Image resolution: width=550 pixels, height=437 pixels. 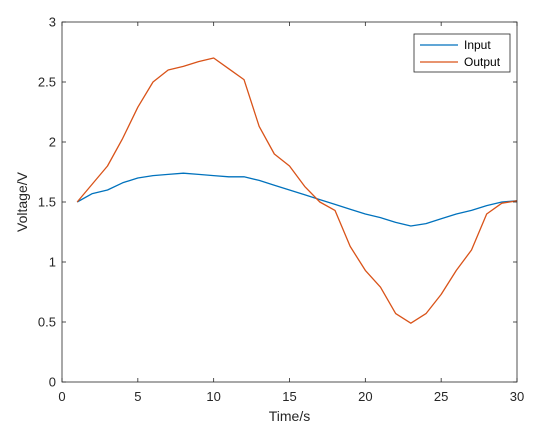 I want to click on x-axis-label: Time/s, so click(x=289, y=416).